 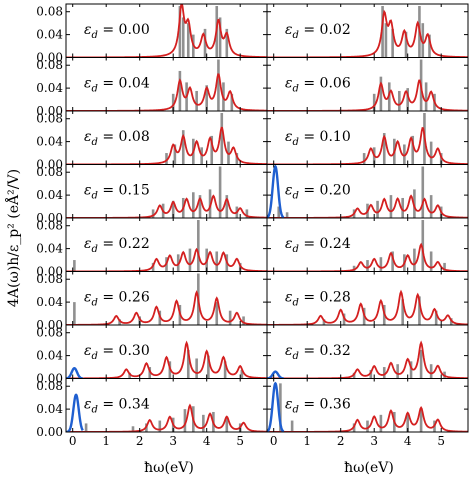 I want to click on panel-5: 0.00 0.04 0.08 εd = 0.08, so click(x=152, y=141).